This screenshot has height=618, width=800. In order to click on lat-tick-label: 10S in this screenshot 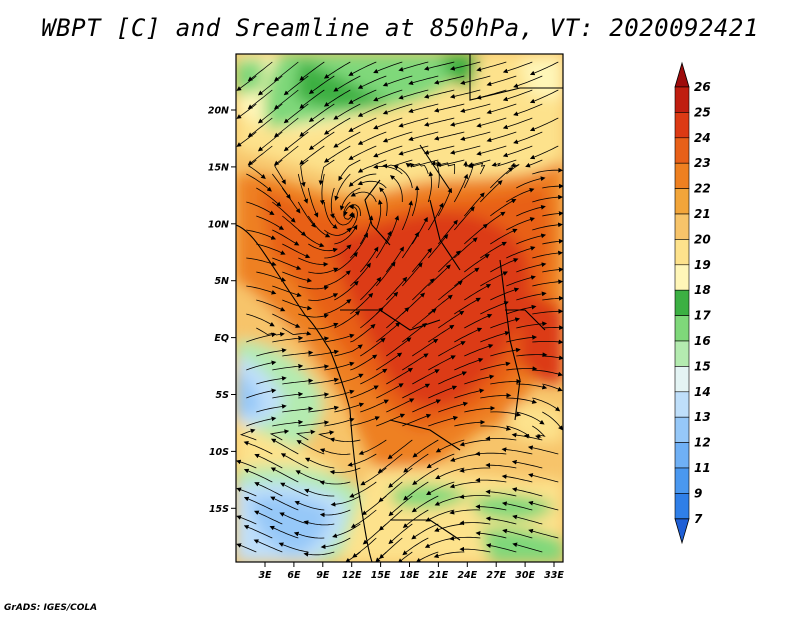, I will do `click(219, 452)`.